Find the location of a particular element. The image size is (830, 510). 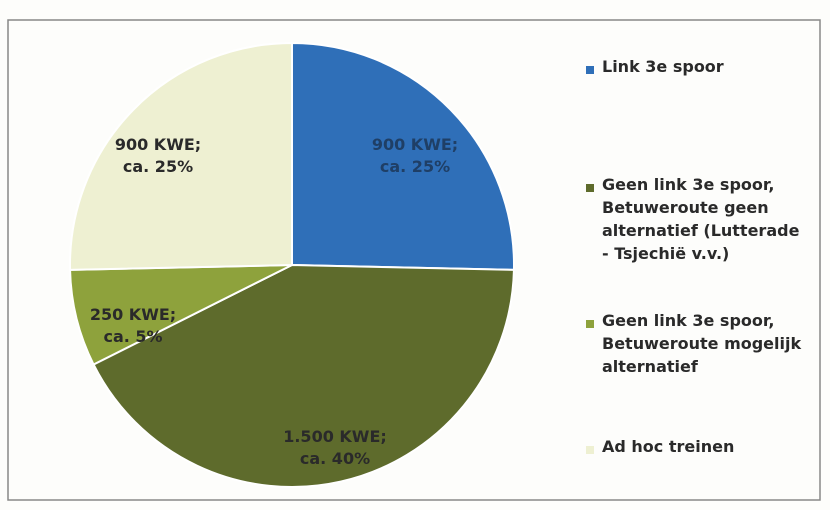

legend-line: Ad hoc treinen is located at coordinates (668, 446).